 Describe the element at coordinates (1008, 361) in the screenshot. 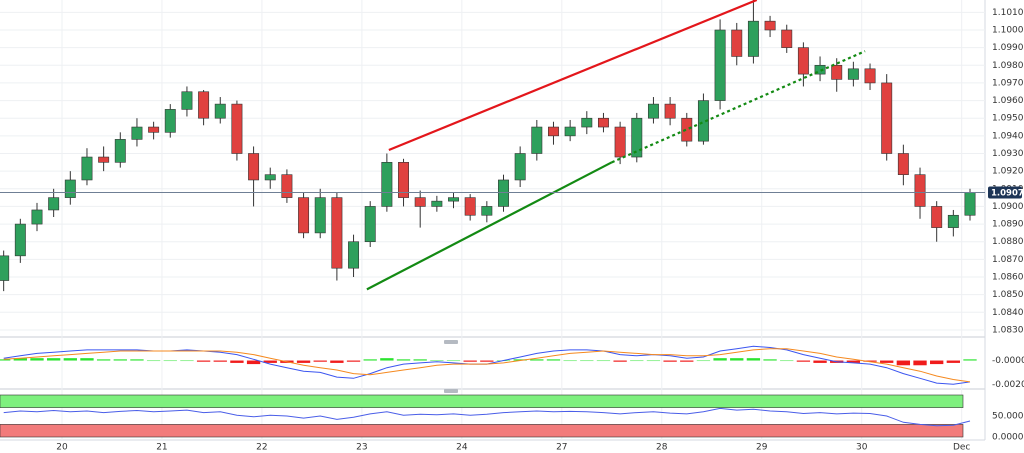

I see `y-tick-label: -0.0000` at that location.